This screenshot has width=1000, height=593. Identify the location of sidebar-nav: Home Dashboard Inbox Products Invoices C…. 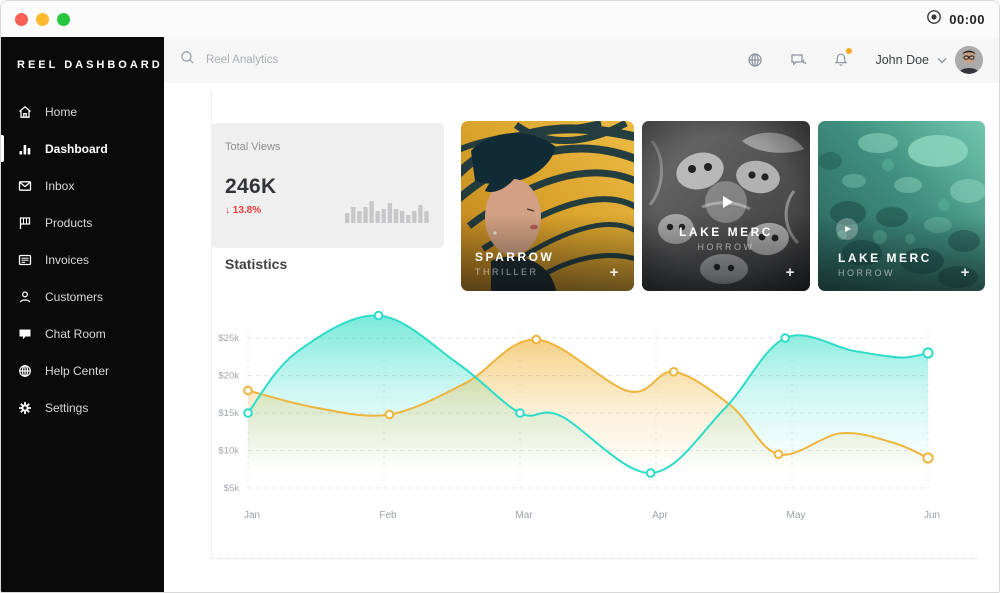
(82, 259).